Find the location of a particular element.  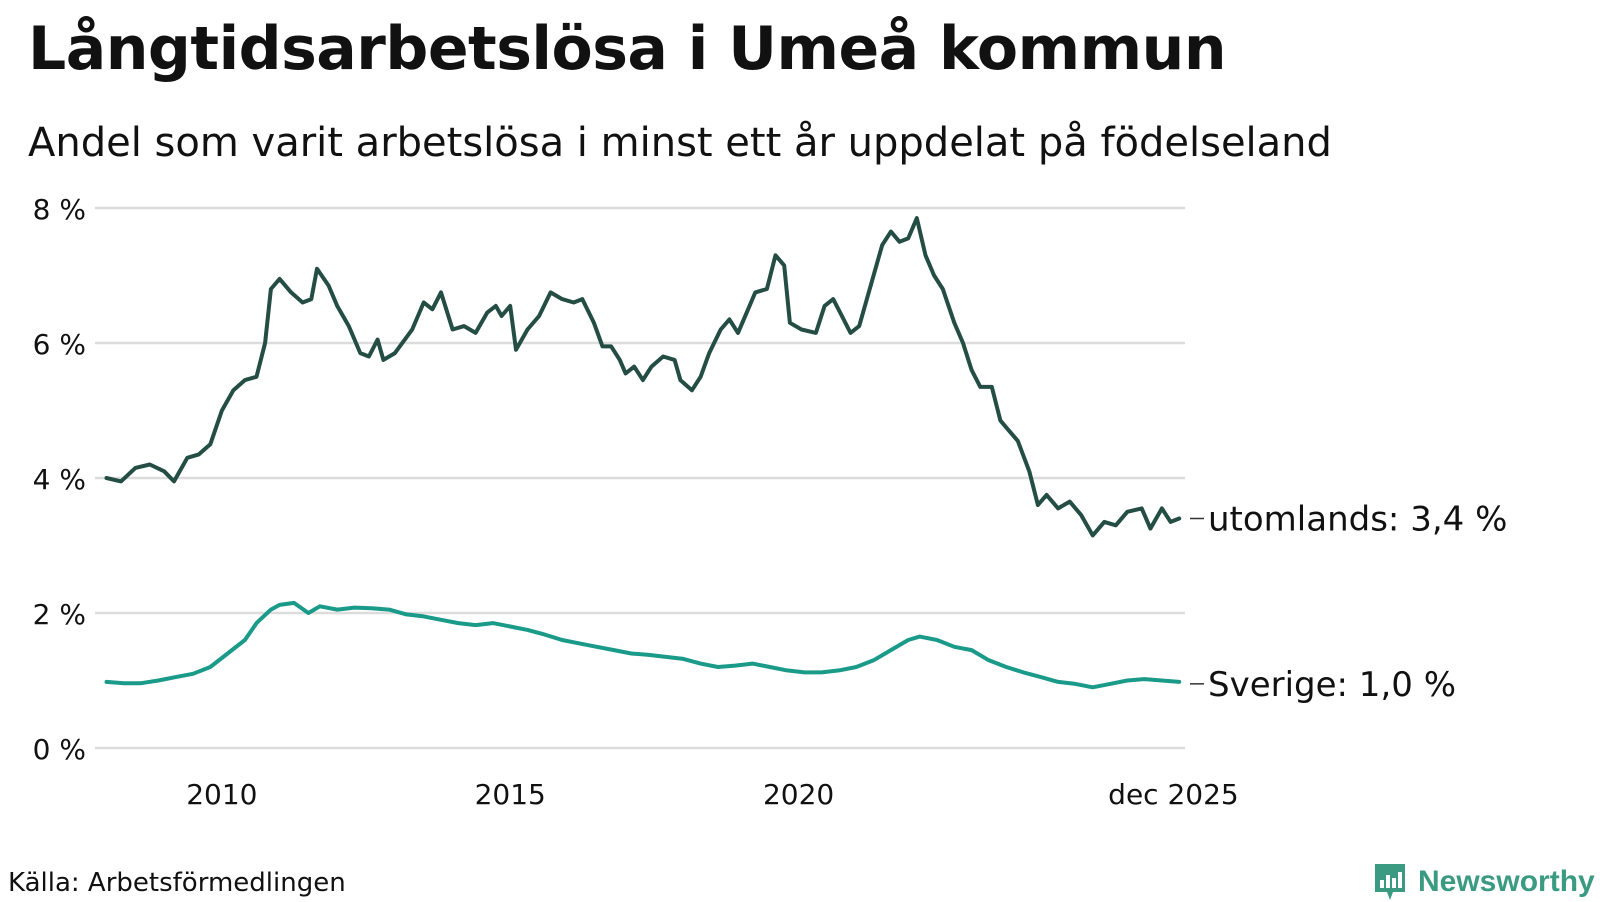

source-note: Källa: Arbetsförmedlingen is located at coordinates (177, 883).